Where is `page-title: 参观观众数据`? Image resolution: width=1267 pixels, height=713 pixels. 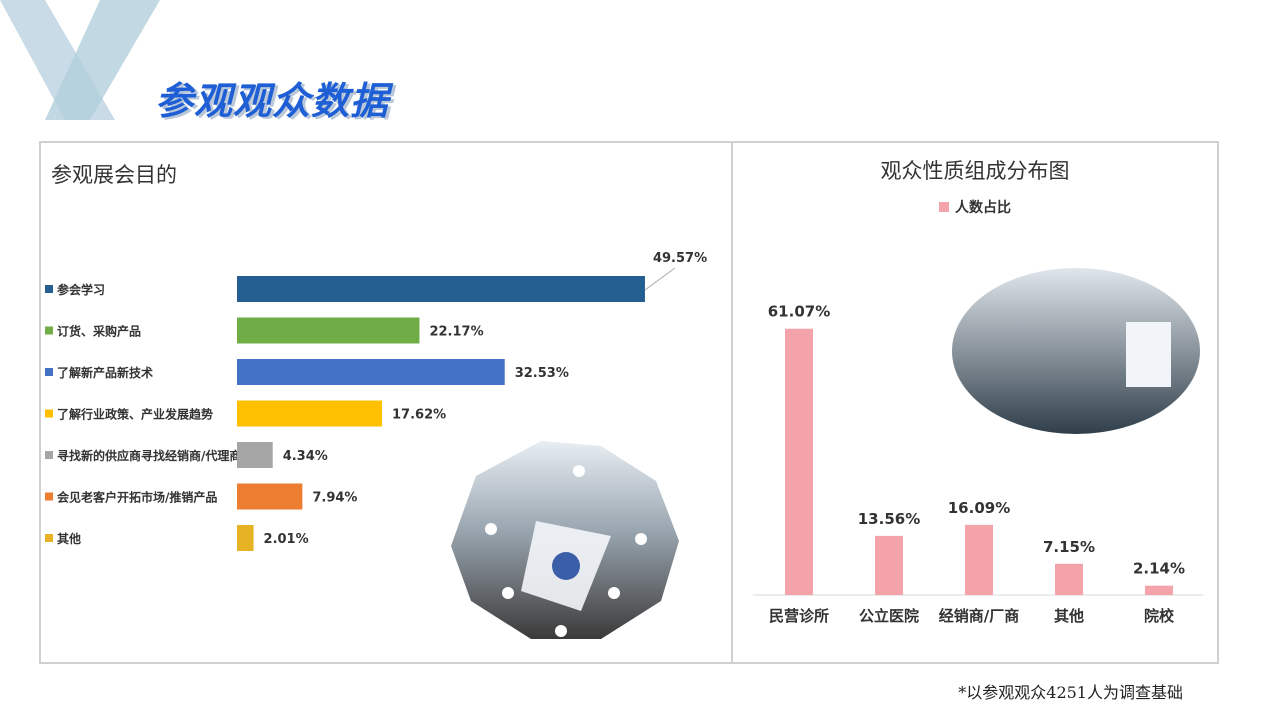 page-title: 参观观众数据 is located at coordinates (272, 101).